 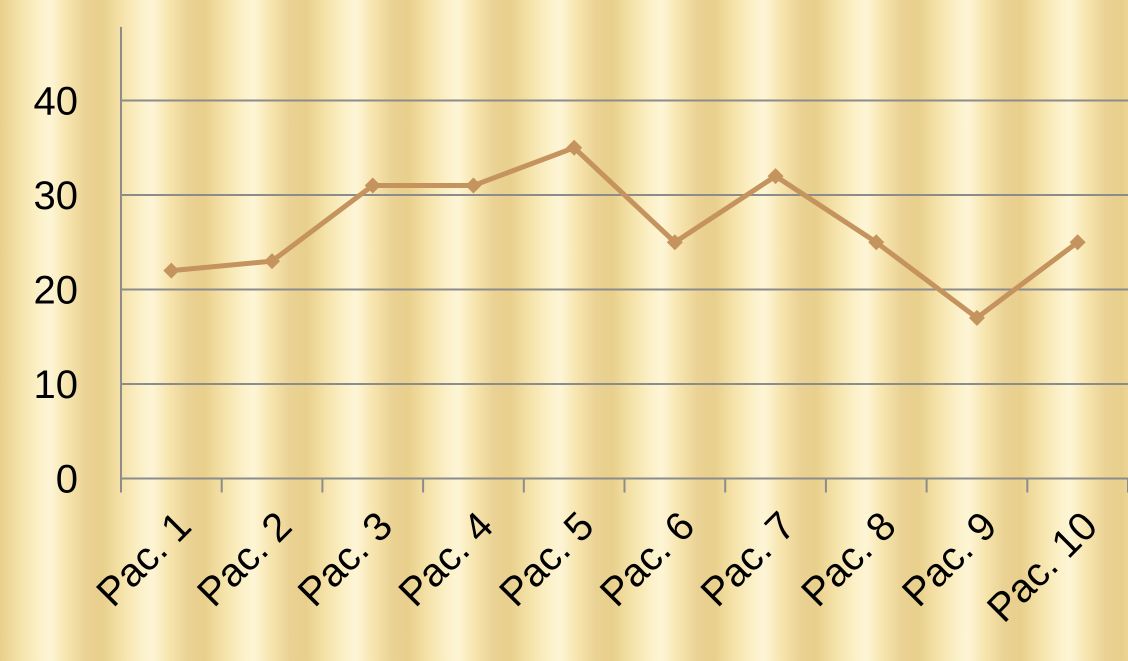 I want to click on x-tick-label: Pac. 2, so click(x=244, y=559).